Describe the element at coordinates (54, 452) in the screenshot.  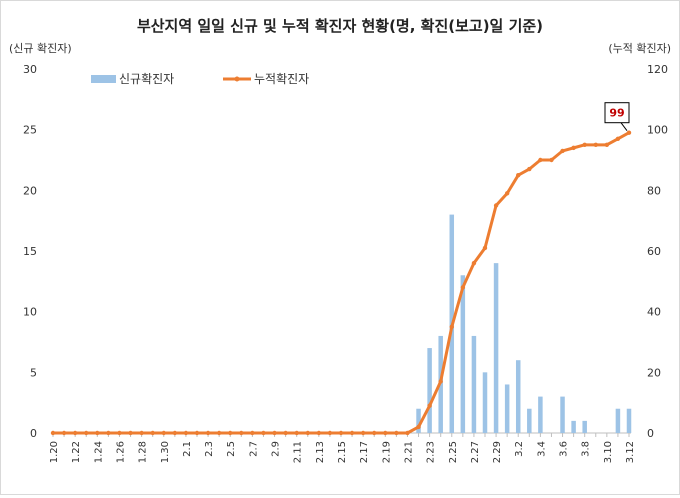
I see `x-tick-label: 1.20` at that location.